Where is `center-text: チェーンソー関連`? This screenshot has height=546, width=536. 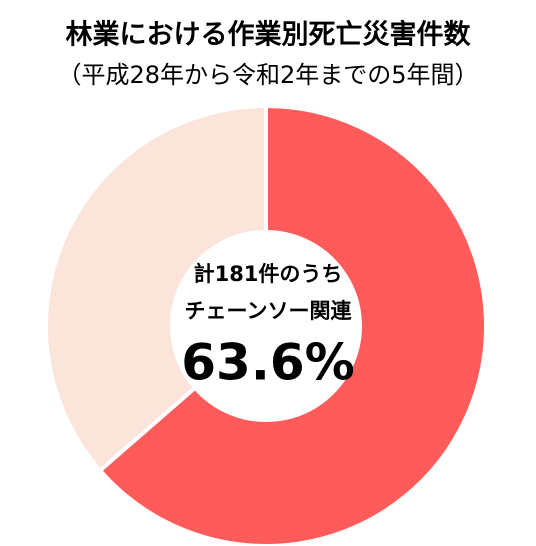 center-text: チェーンソー関連 is located at coordinates (269, 311).